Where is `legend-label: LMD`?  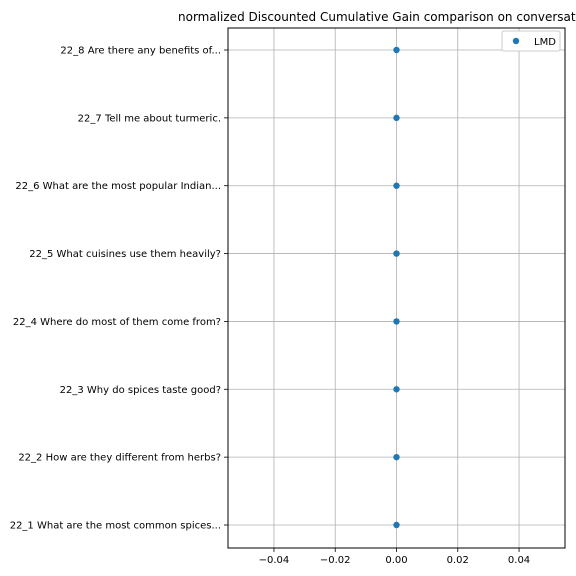
legend-label: LMD is located at coordinates (545, 42).